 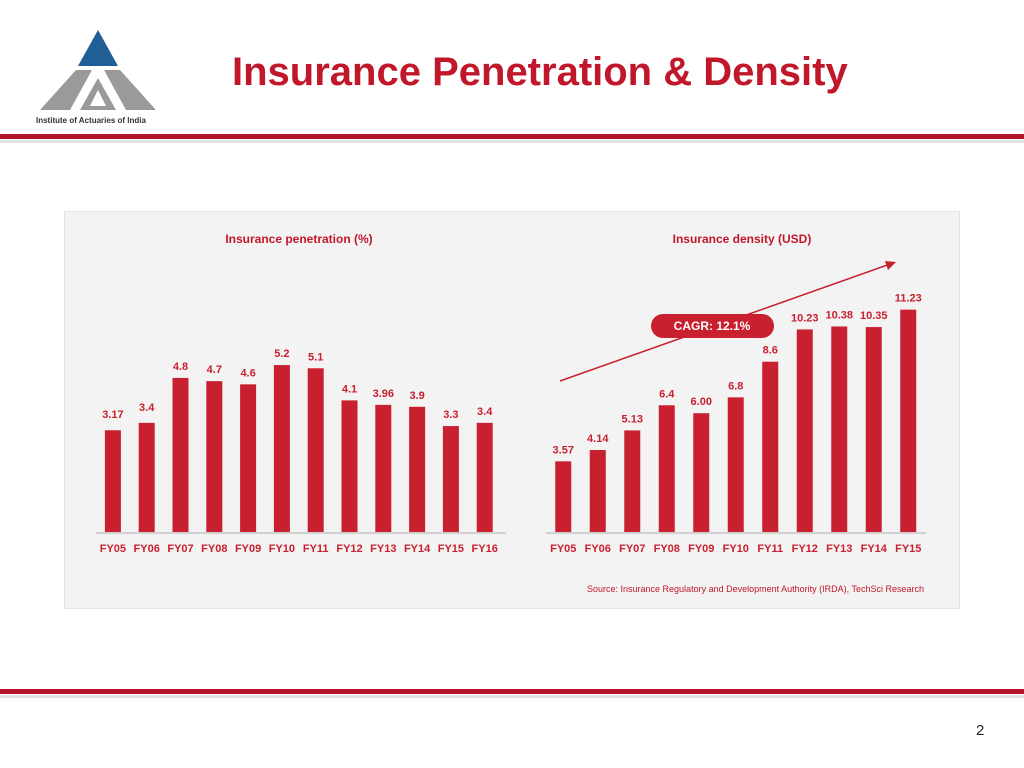 I want to click on chart-0-value-label: 3.96, so click(x=383, y=394).